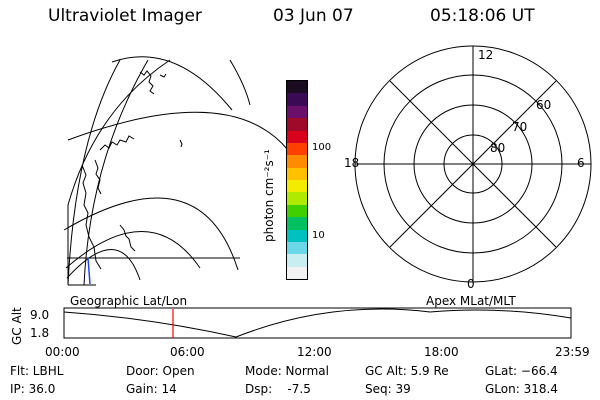  I want to click on glon-readout: GLon: 318.4, so click(521, 389).